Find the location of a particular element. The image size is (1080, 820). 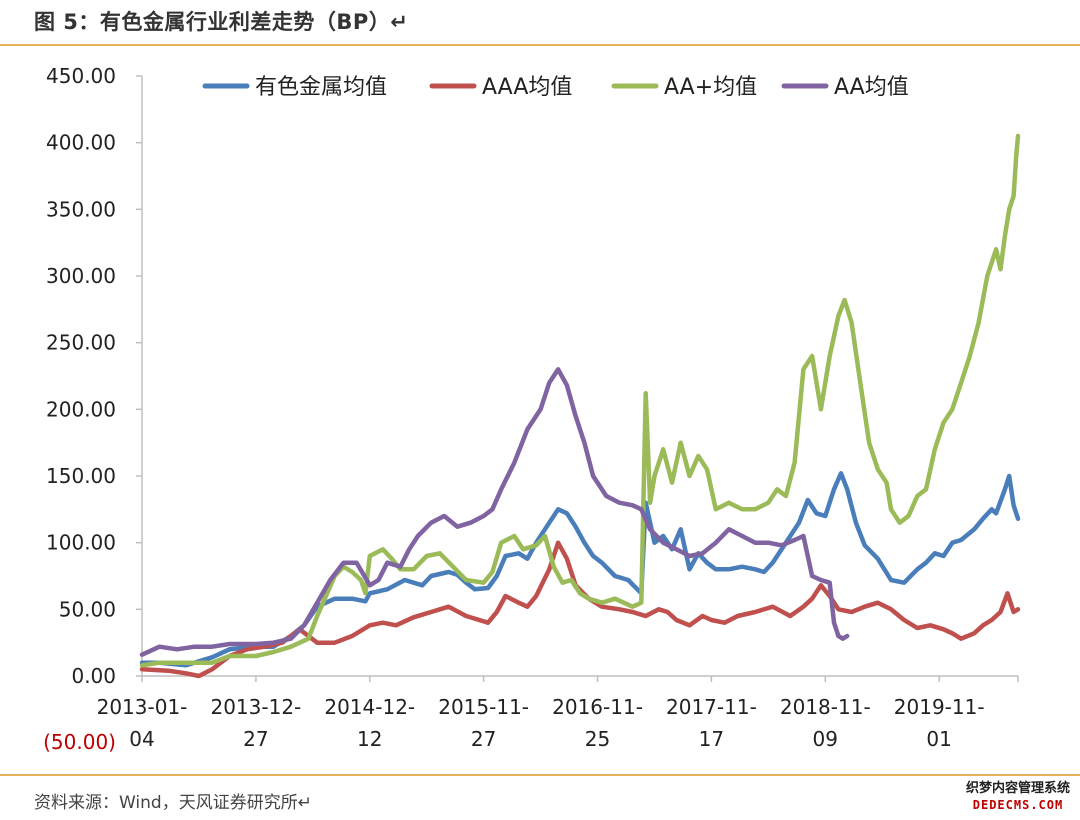

legend-label-2: AAA均值 is located at coordinates (527, 87).